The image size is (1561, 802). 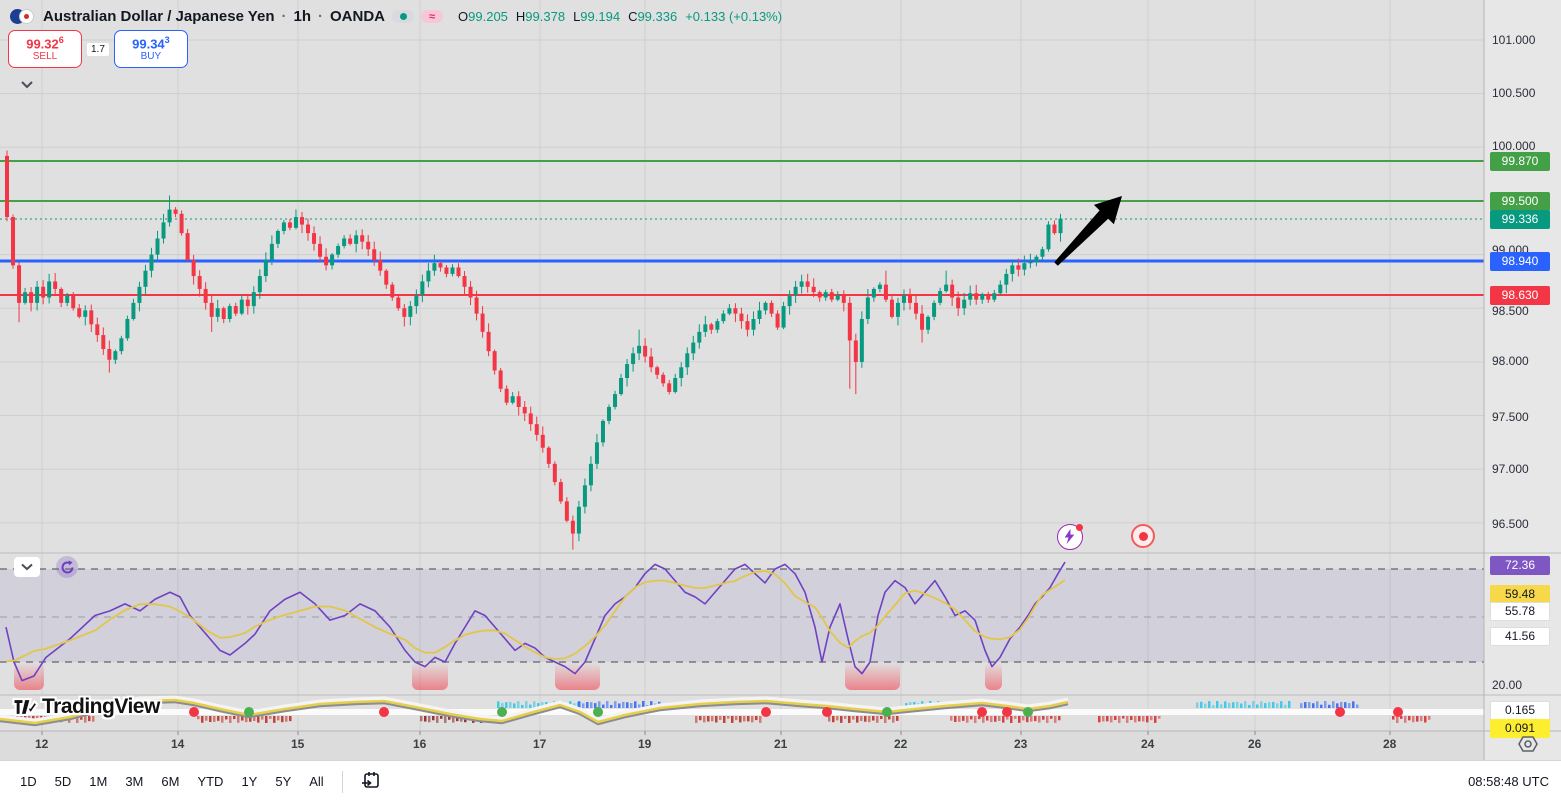 I want to click on market-status-icon, so click(x=403, y=16).